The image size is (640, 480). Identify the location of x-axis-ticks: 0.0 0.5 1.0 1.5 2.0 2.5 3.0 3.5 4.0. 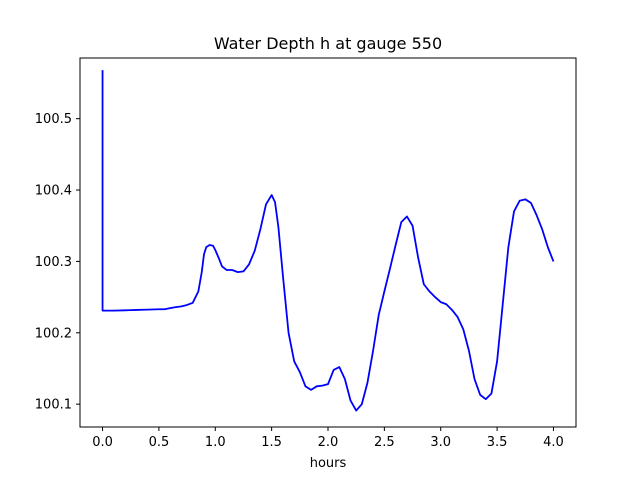
(328, 438).